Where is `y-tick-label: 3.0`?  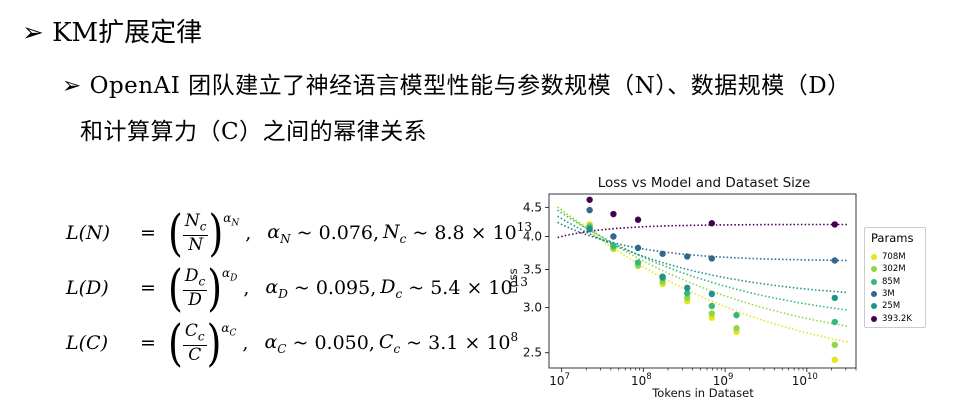 y-tick-label: 3.0 is located at coordinates (532, 308).